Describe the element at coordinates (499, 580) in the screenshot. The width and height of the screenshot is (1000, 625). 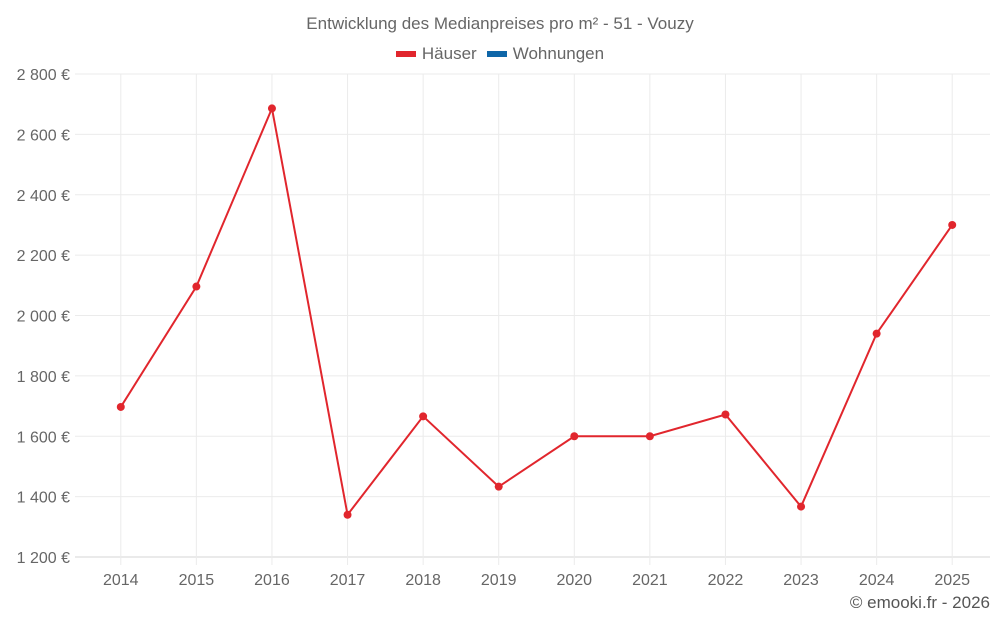
I see `x-tick-label: 2019` at that location.